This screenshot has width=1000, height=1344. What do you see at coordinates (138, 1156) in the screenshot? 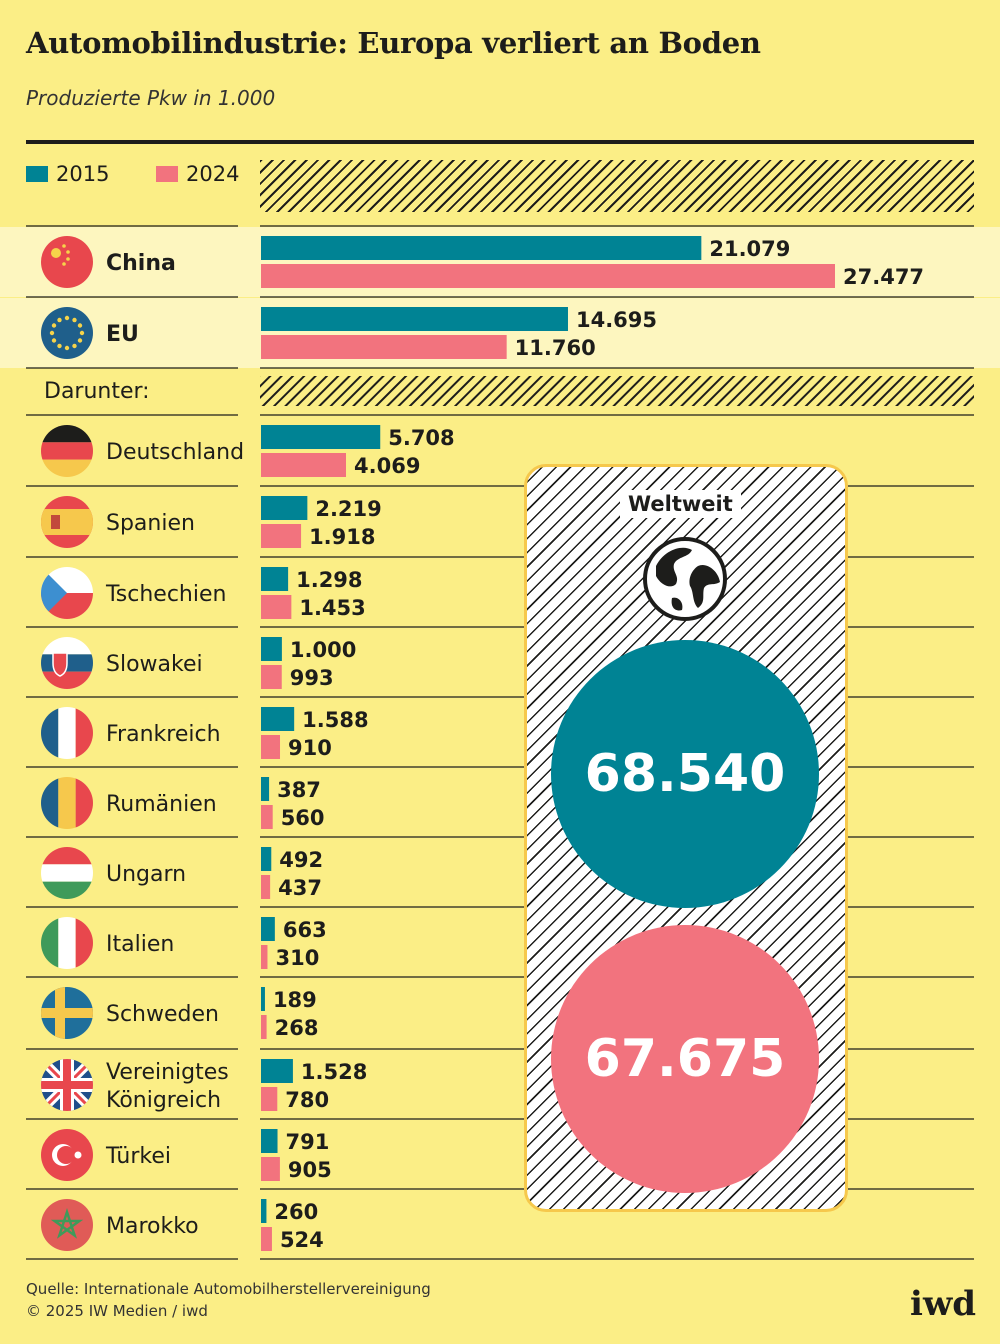
I see `row-label-t-rkei: Türkei` at bounding box center [138, 1156].